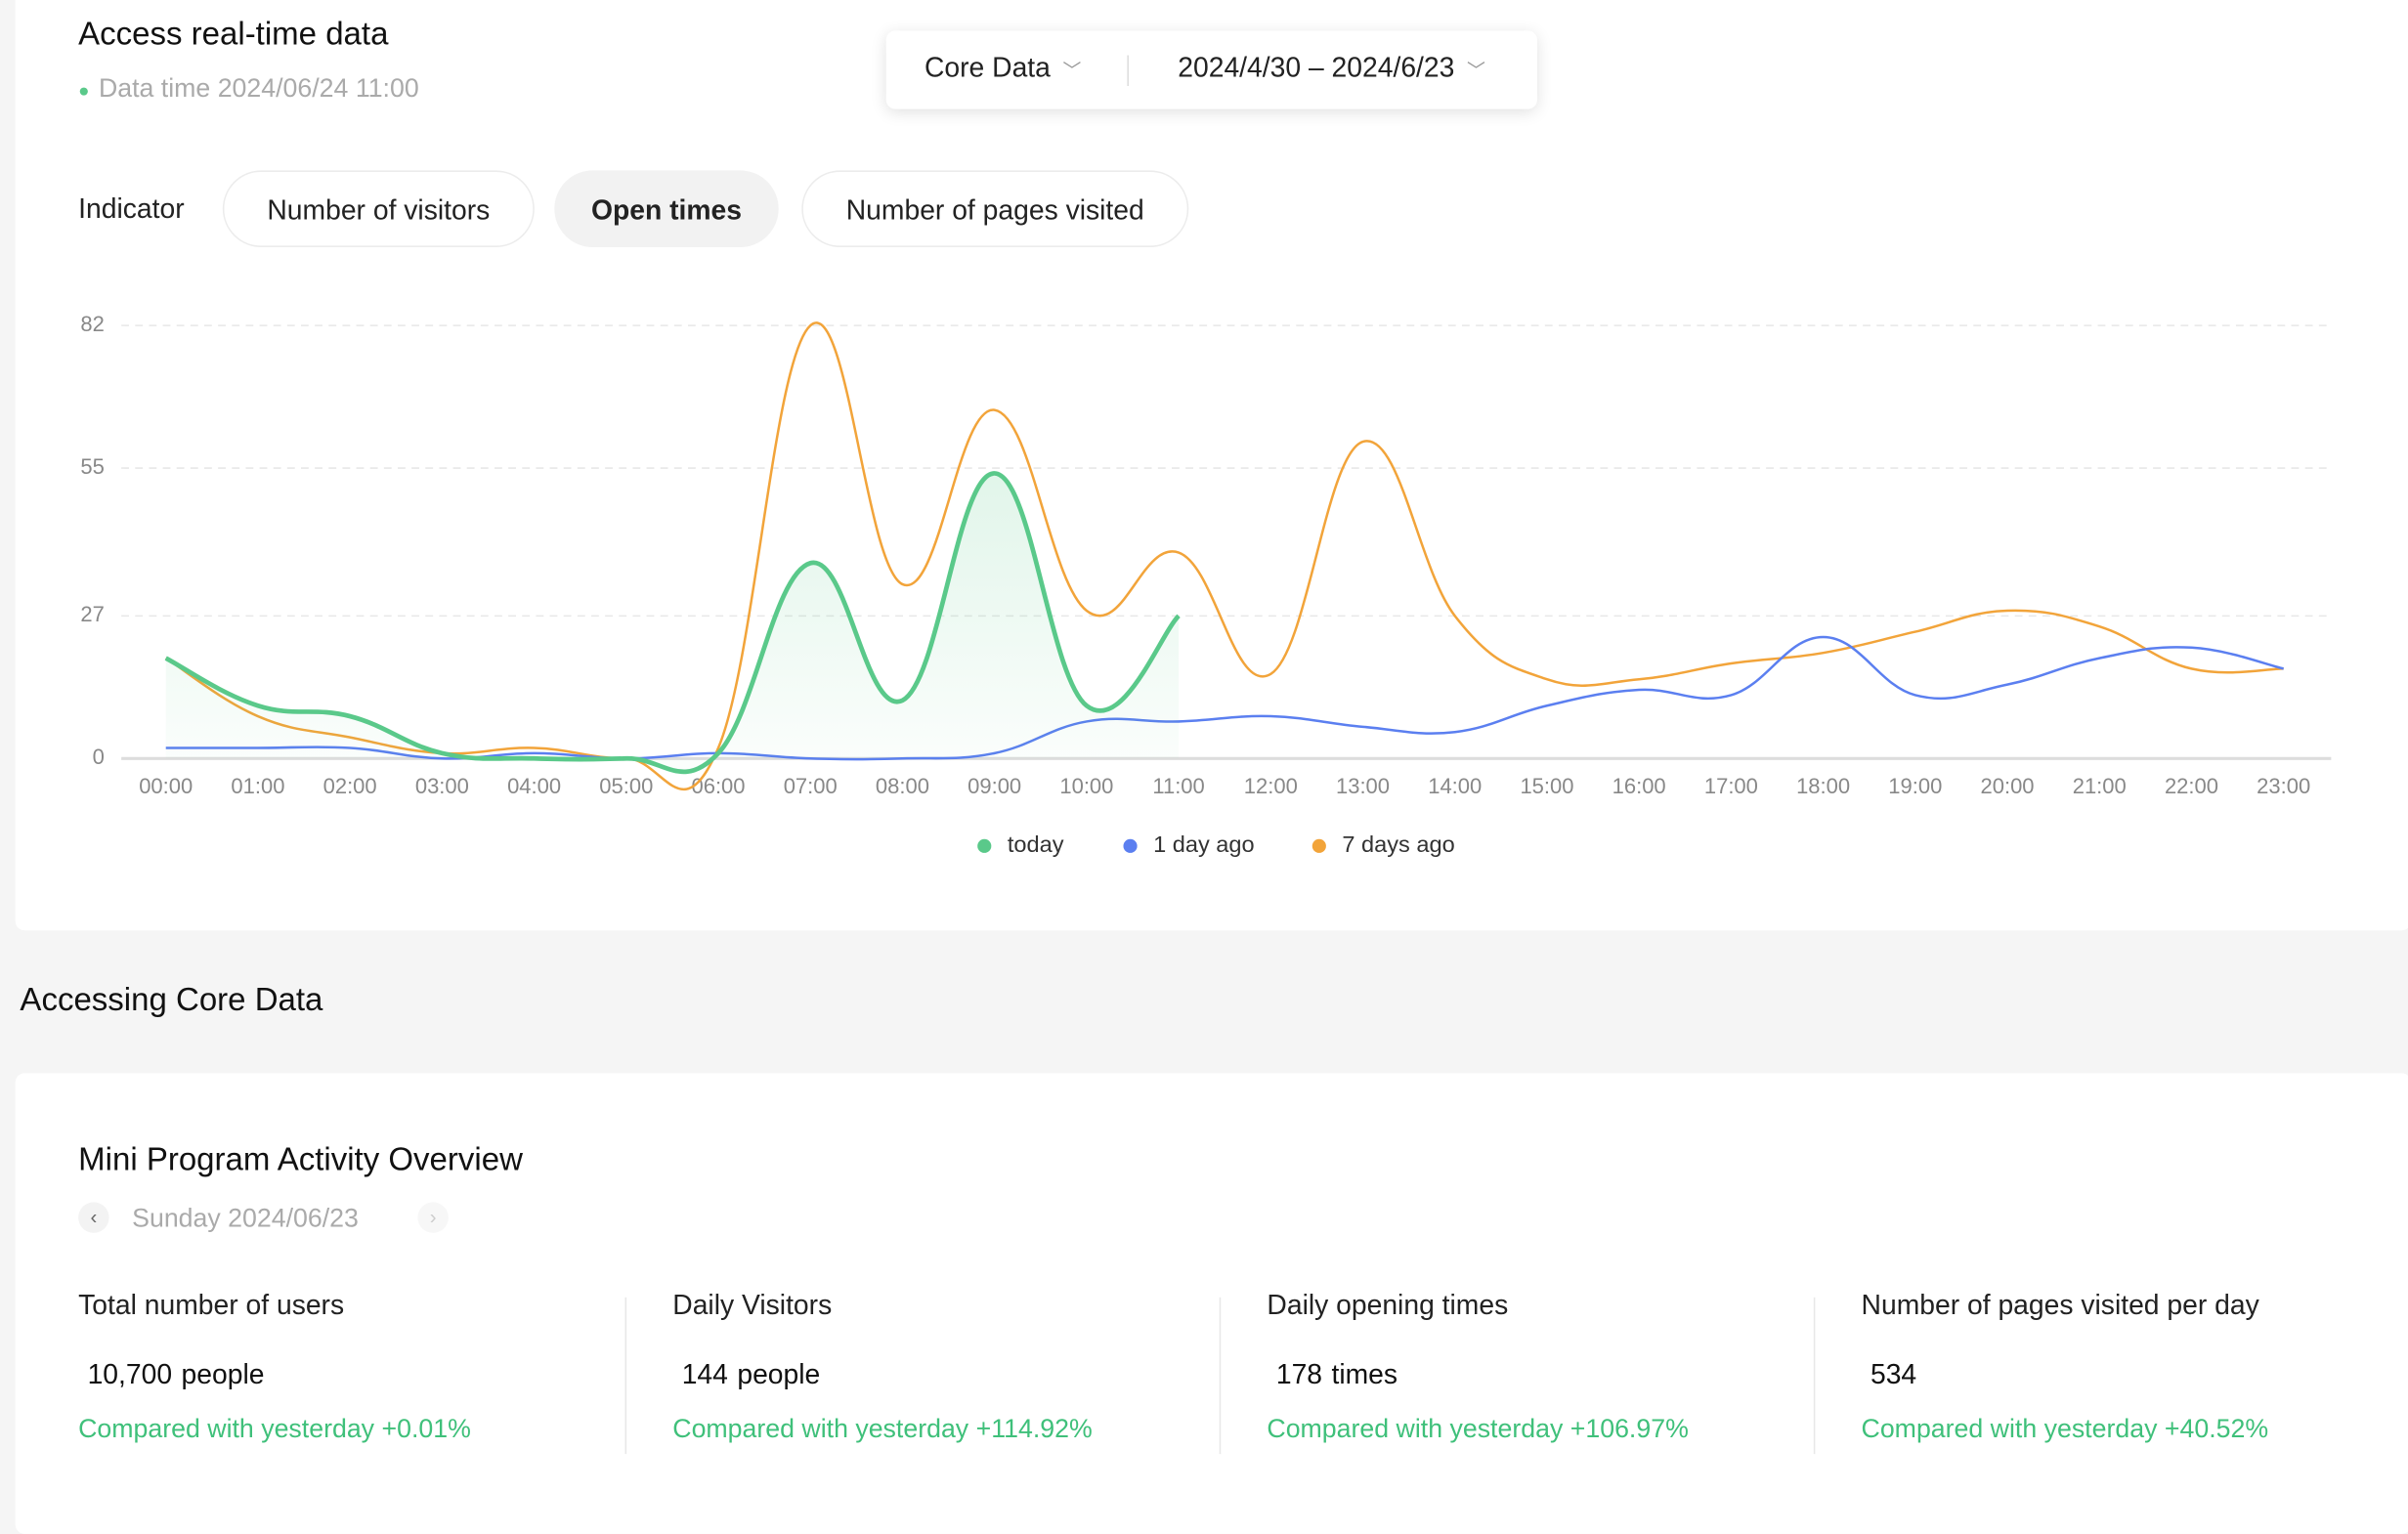 The height and width of the screenshot is (1534, 2408). I want to click on y-tick-label: 82, so click(92, 324).